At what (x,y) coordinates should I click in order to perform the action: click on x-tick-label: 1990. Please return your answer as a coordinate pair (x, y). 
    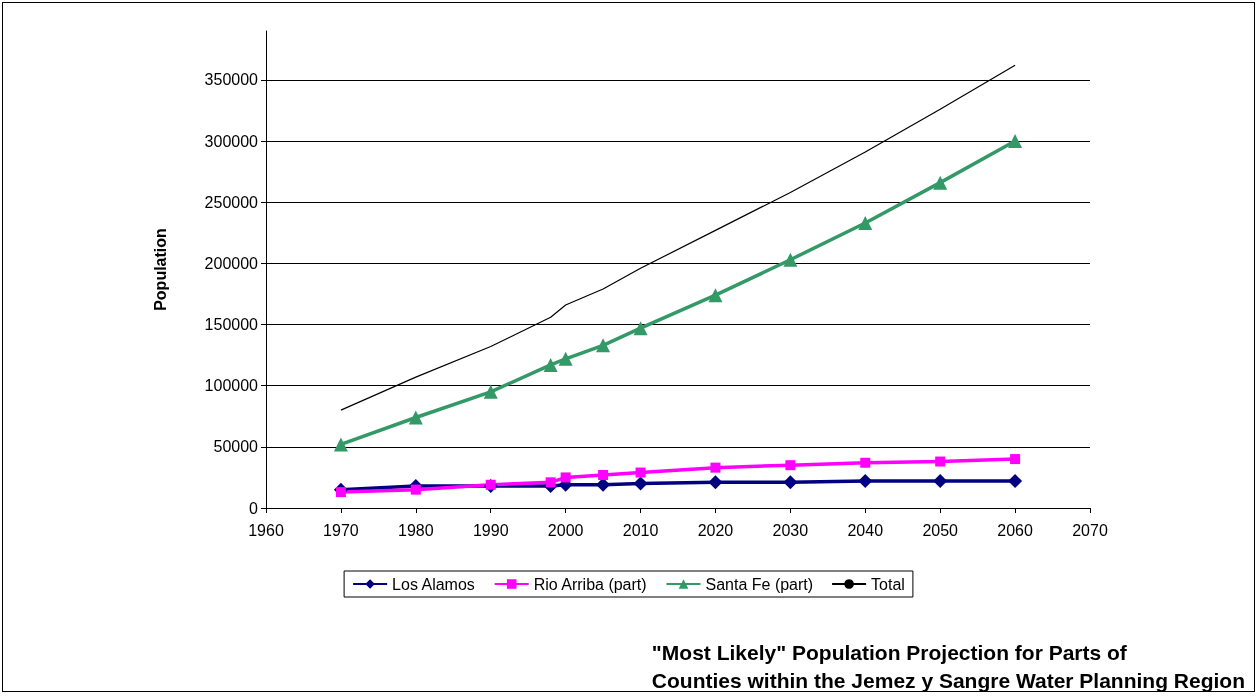
    Looking at the image, I should click on (490, 530).